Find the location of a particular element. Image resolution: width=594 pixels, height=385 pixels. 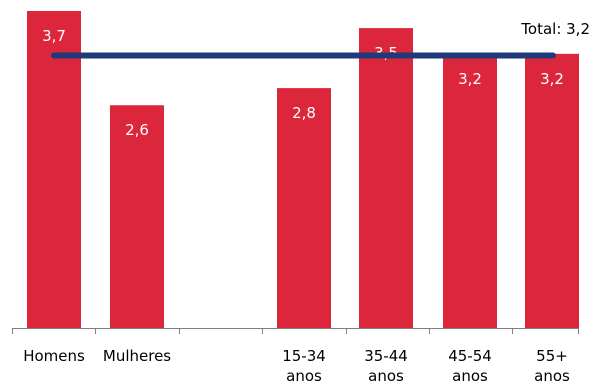

x-tick-label-6-0: 55+ is located at coordinates (552, 356).